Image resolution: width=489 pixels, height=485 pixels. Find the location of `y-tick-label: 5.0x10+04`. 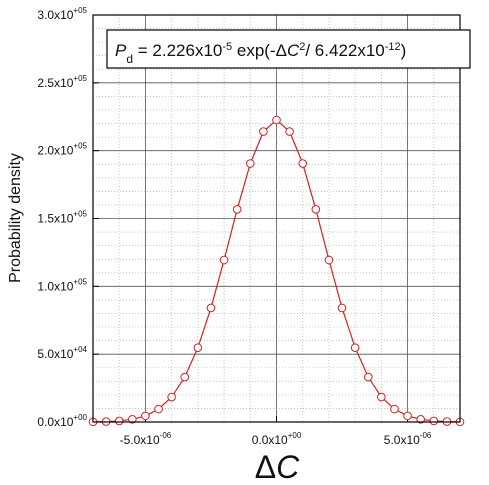

y-tick-label: 5.0x10+04 is located at coordinates (62, 353).